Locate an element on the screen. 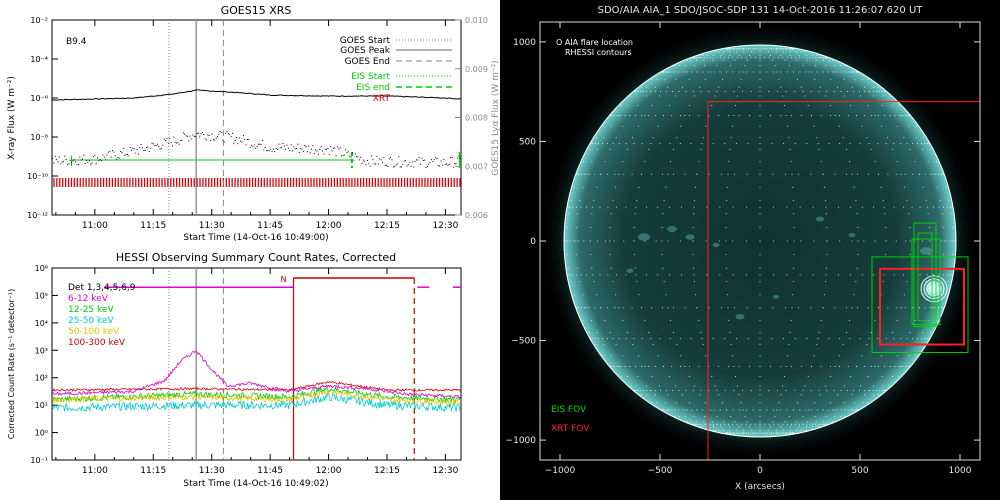 The width and height of the screenshot is (1000, 504). hessi-x-tick-label: 11:00 is located at coordinates (95, 471).